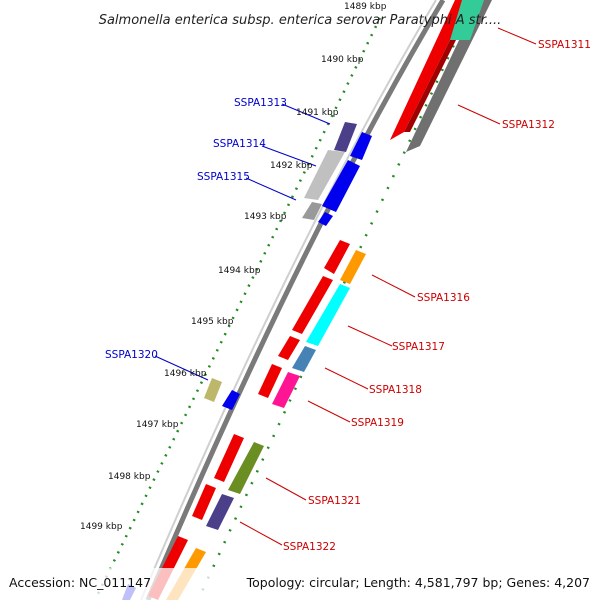 Image resolution: width=600 pixels, height=600 pixels. I want to click on gene-block-sspa1322-red, so click(204, 502).